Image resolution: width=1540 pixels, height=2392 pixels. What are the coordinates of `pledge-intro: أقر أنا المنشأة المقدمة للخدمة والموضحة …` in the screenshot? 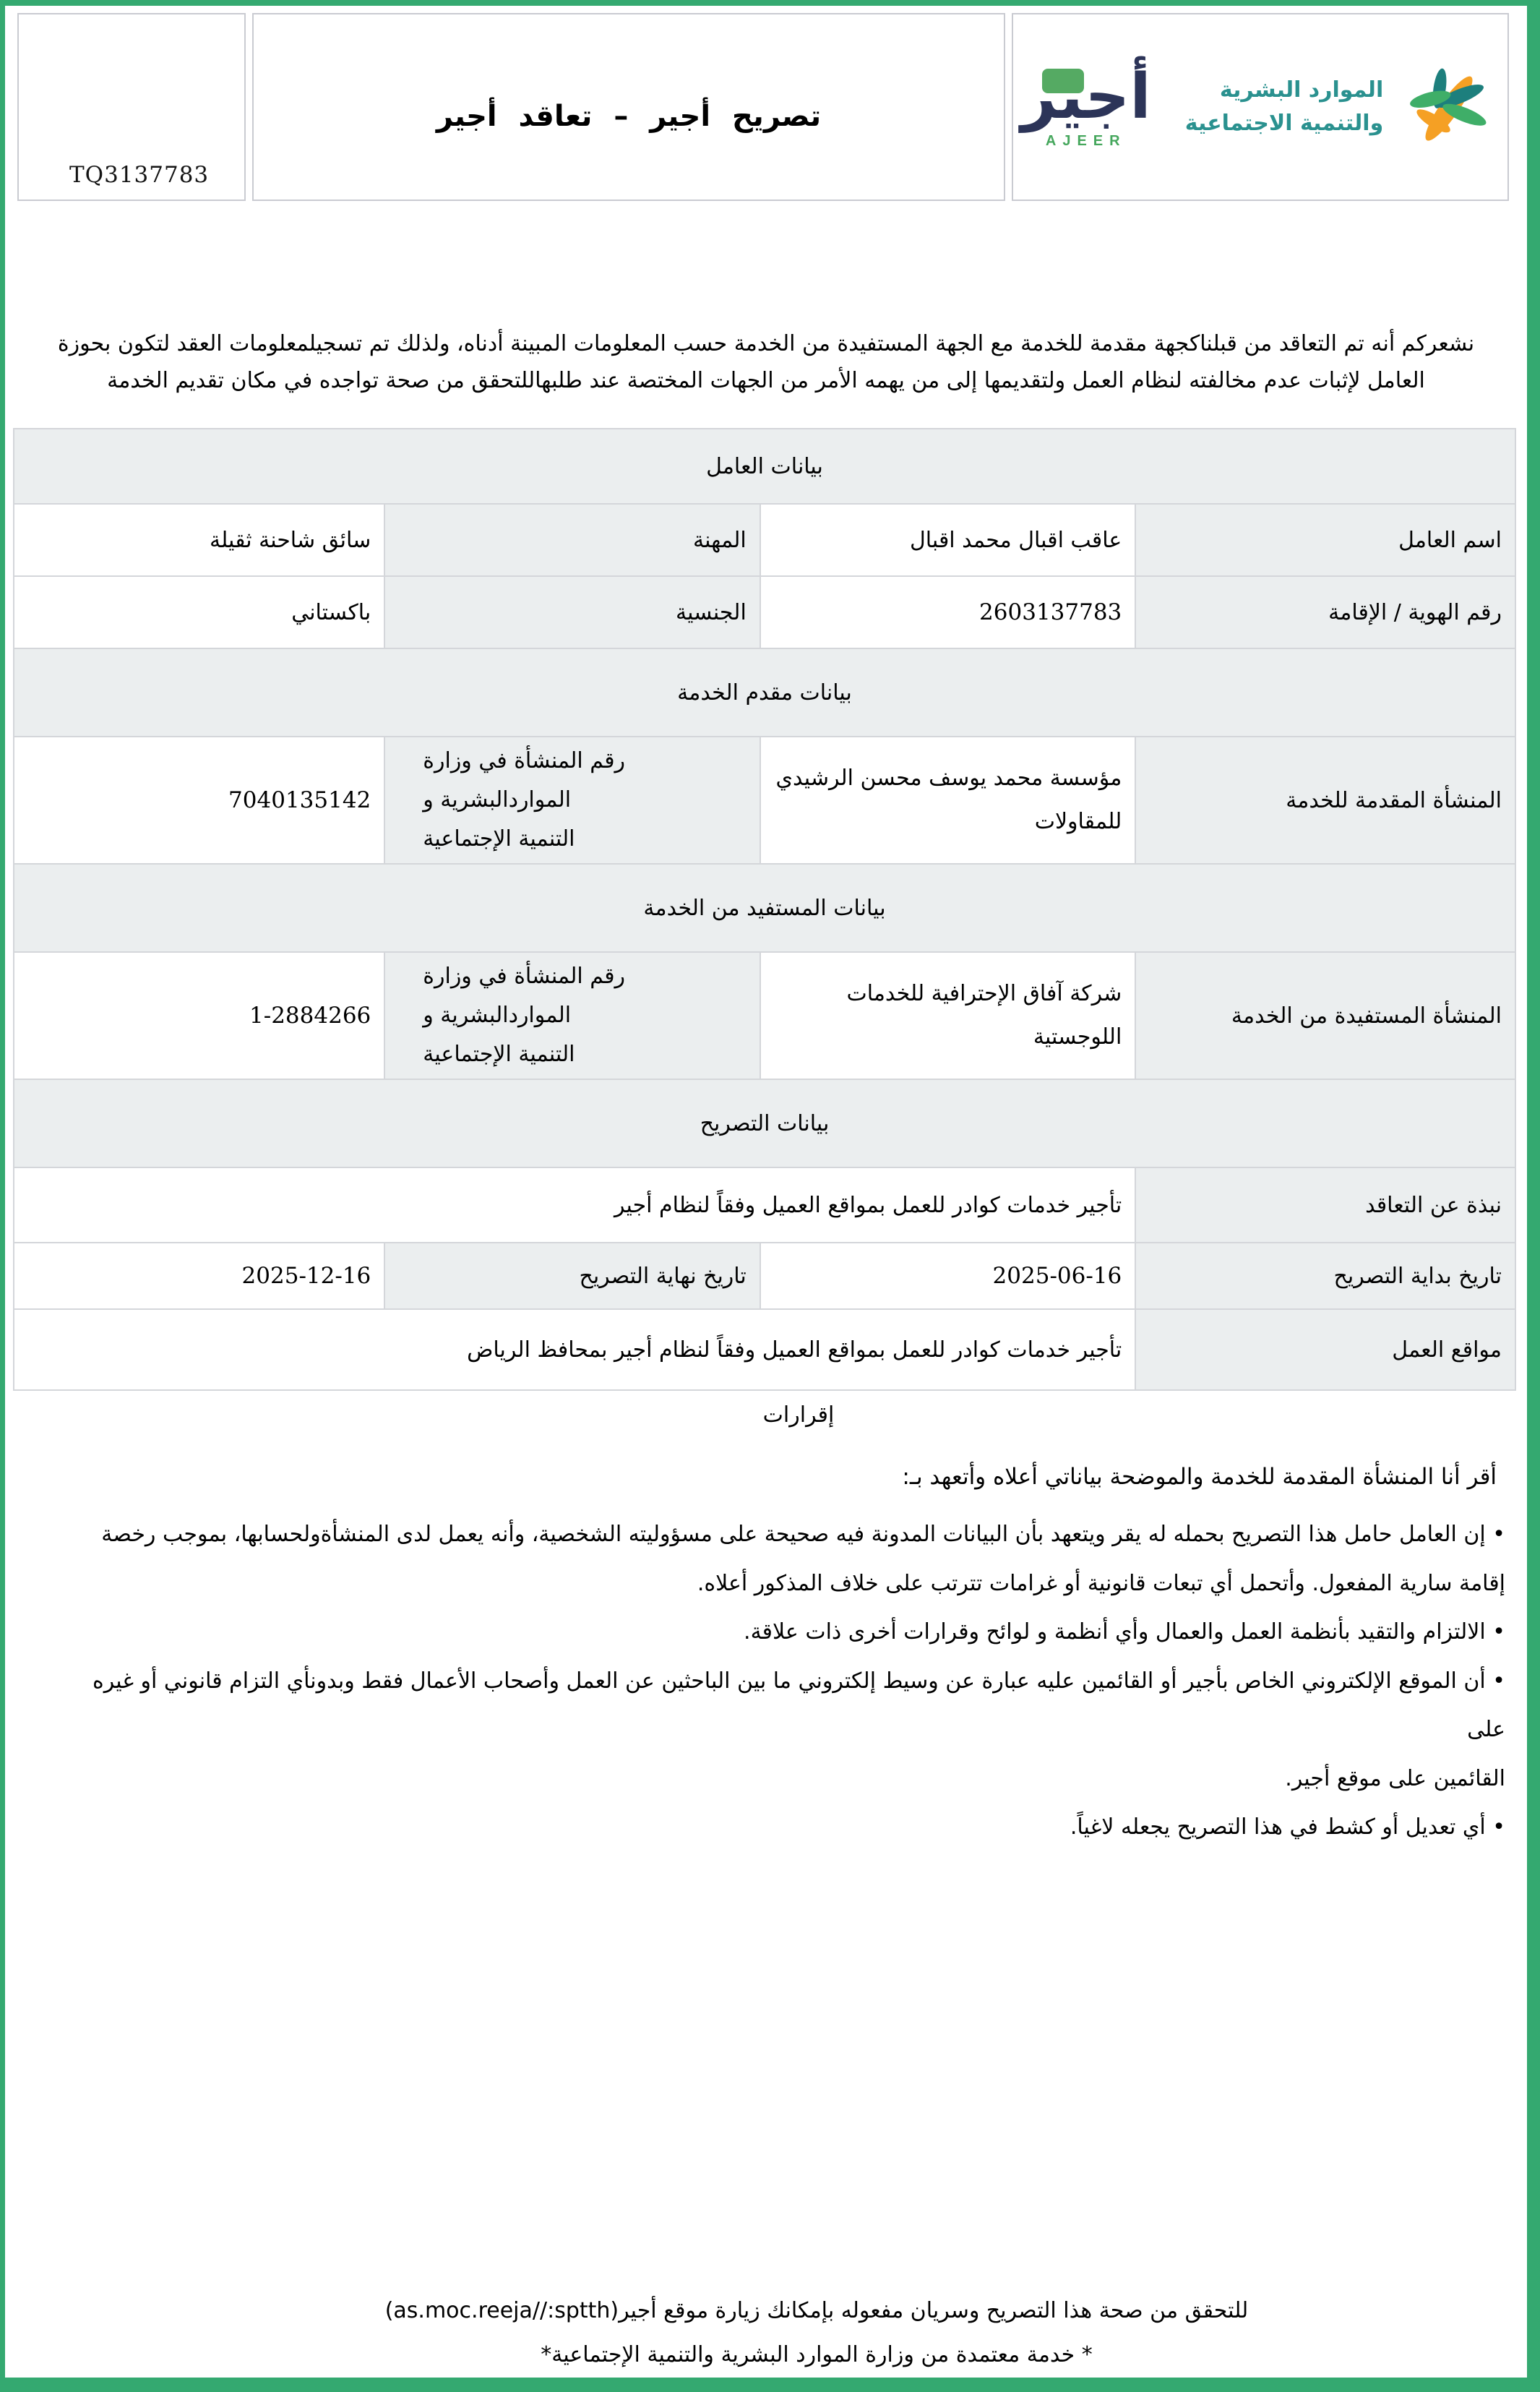 It's located at (1199, 1477).